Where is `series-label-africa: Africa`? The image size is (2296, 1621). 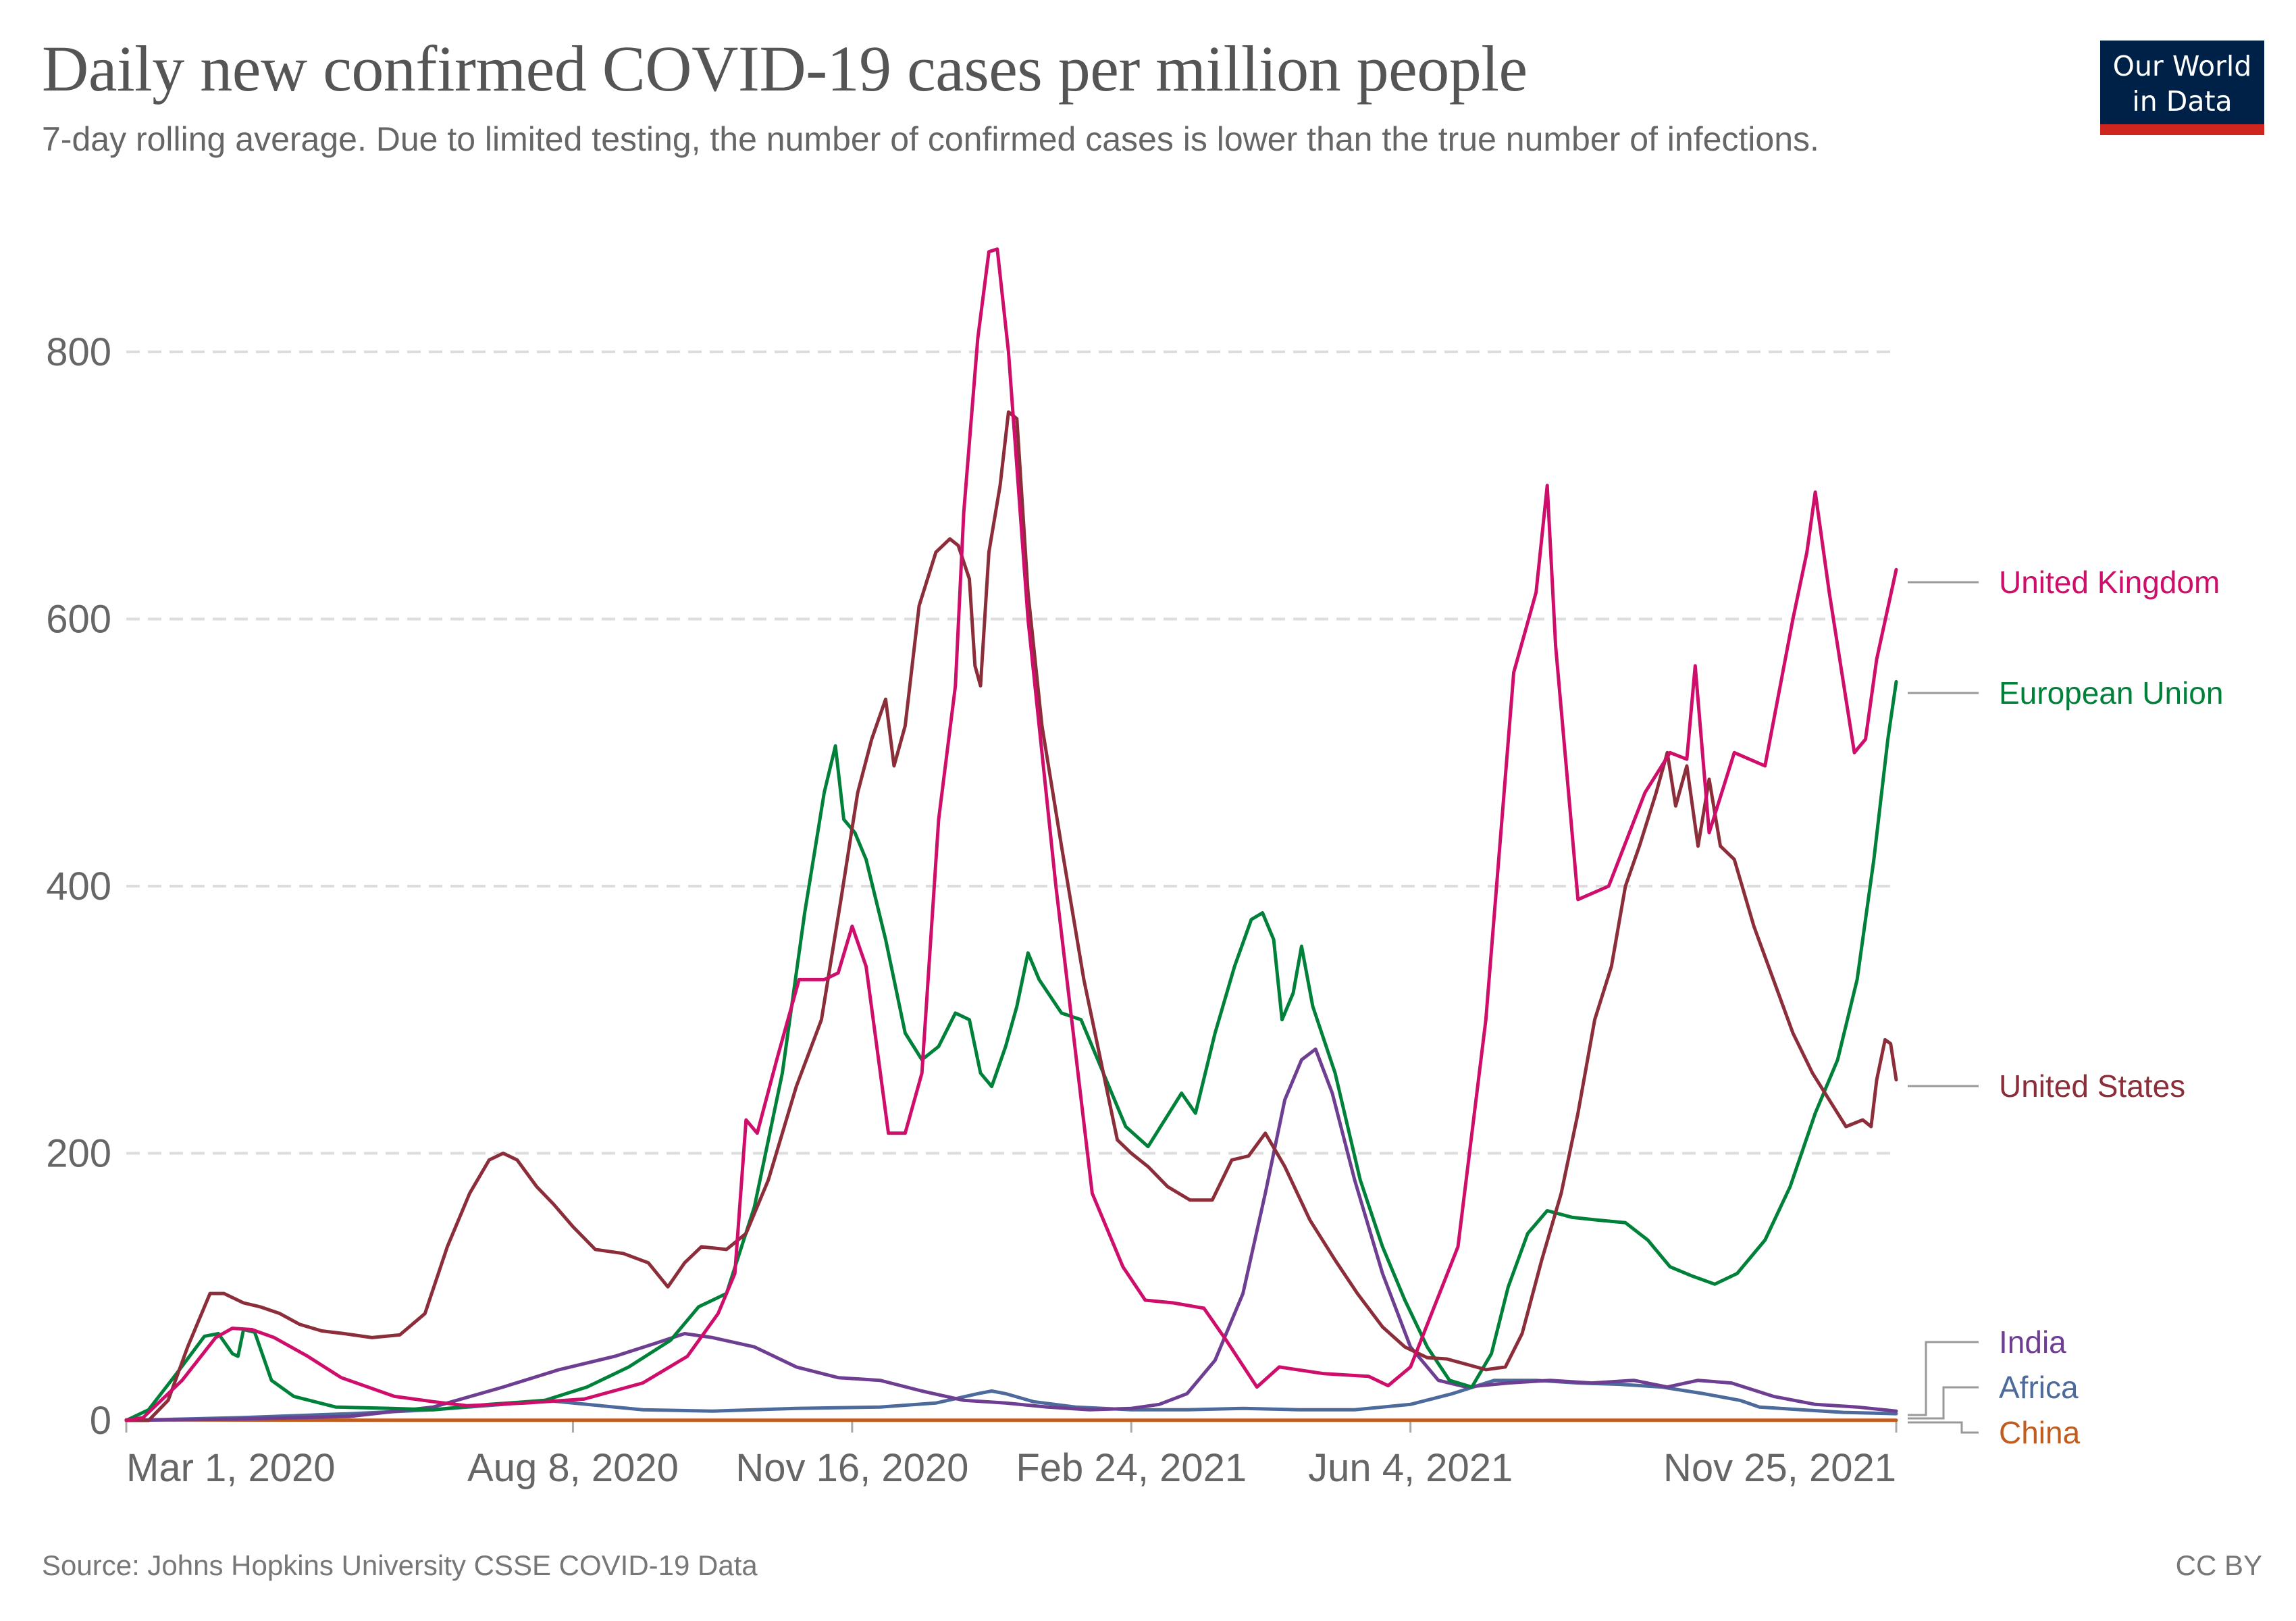 series-label-africa: Africa is located at coordinates (2039, 1387).